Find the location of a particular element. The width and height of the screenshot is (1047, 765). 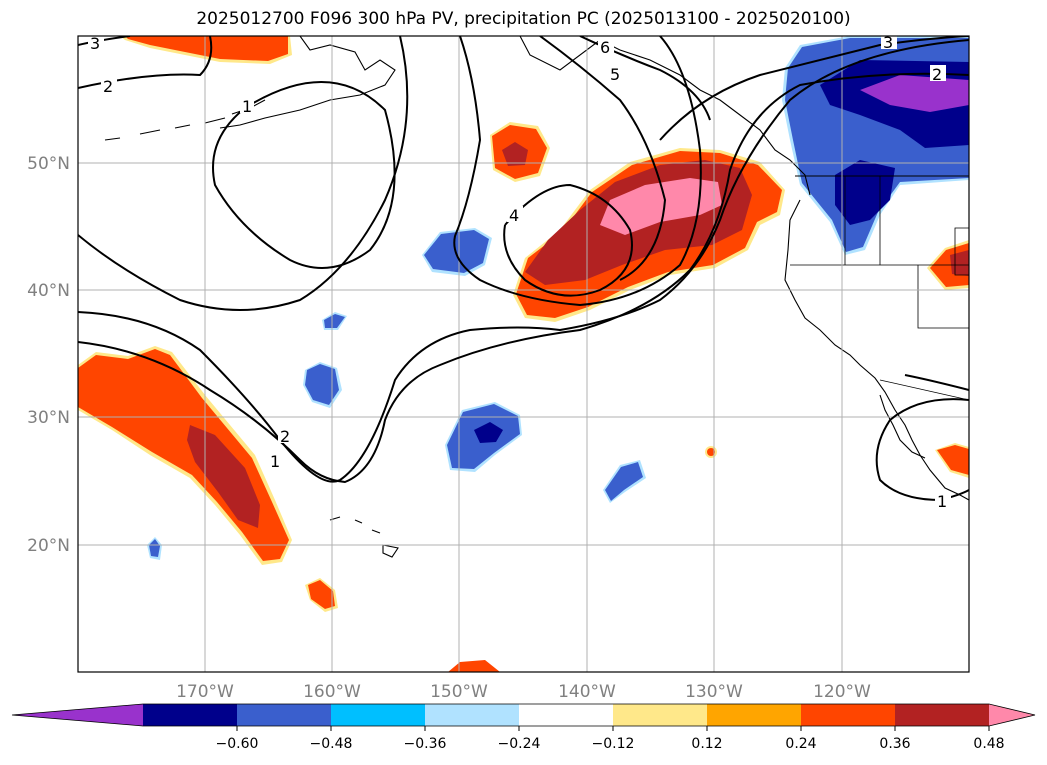

lon-label: 140°W is located at coordinates (587, 692).